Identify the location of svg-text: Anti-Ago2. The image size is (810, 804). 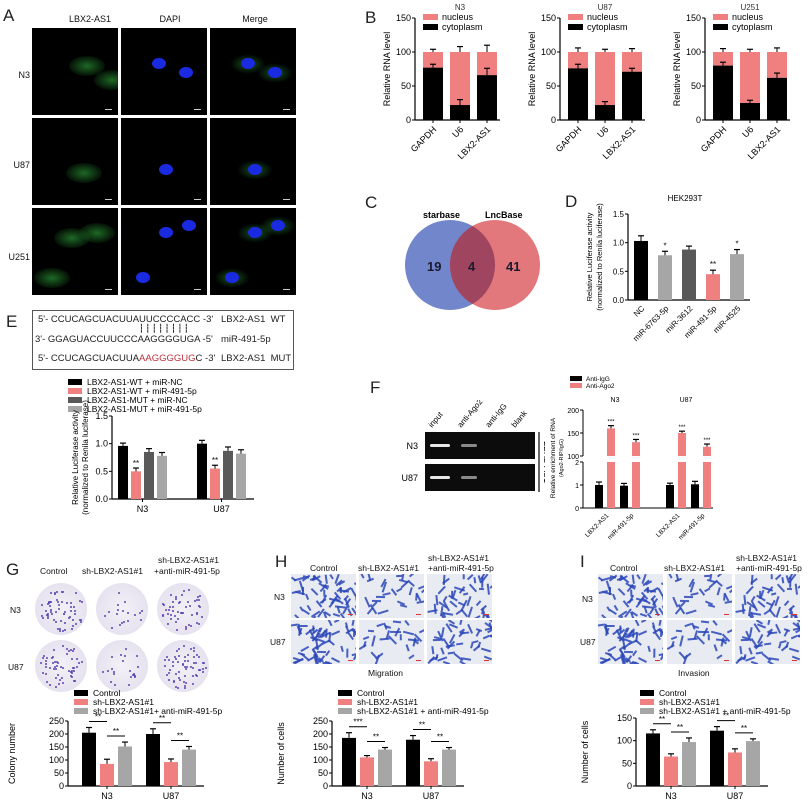
(600, 386).